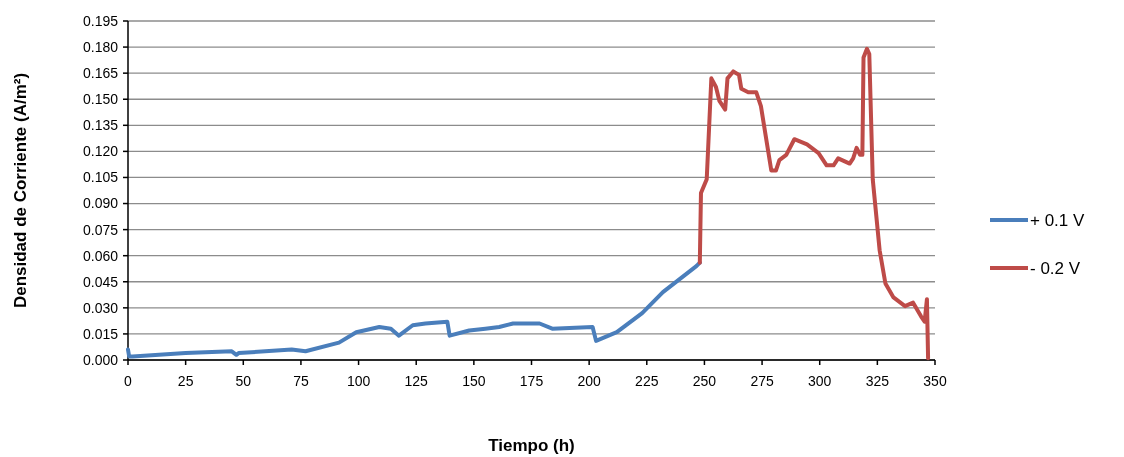 This screenshot has height=457, width=1124. I want to click on x-tick-label: 125, so click(416, 381).